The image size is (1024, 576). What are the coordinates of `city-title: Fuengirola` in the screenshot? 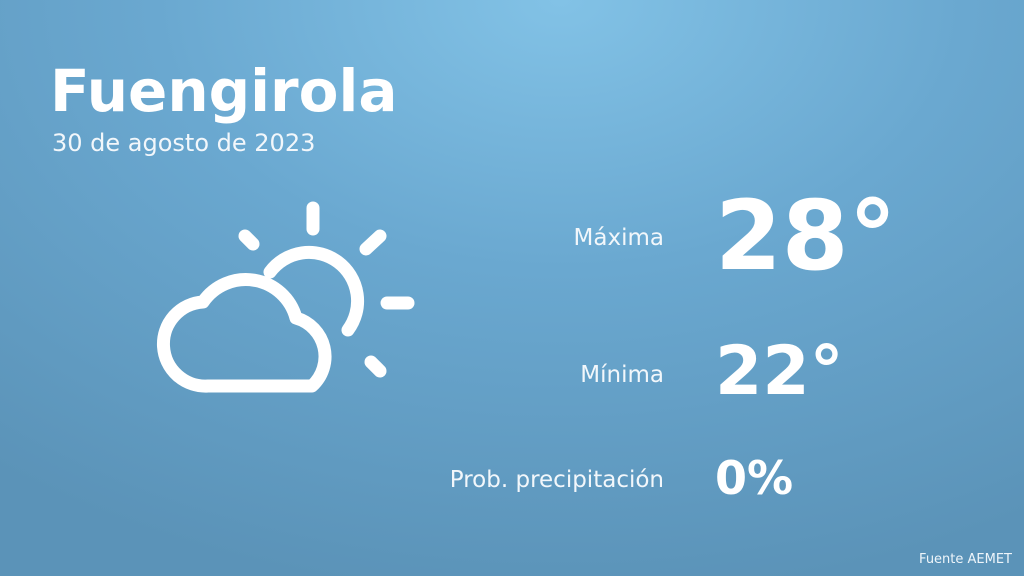 It's located at (224, 91).